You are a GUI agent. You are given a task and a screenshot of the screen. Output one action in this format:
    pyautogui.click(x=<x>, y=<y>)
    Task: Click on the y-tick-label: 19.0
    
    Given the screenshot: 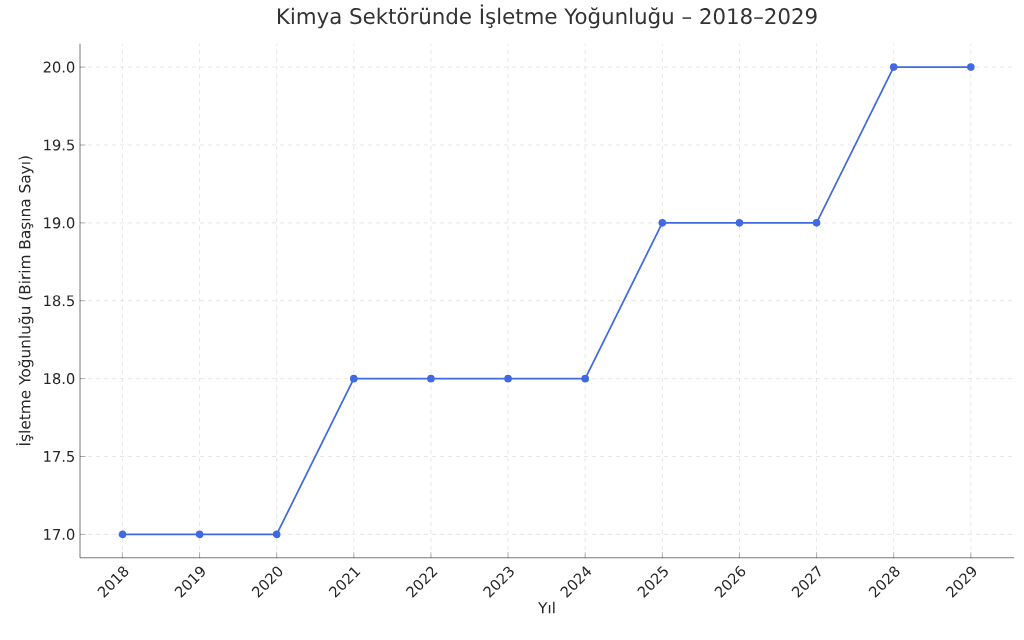 What is the action you would take?
    pyautogui.click(x=59, y=223)
    